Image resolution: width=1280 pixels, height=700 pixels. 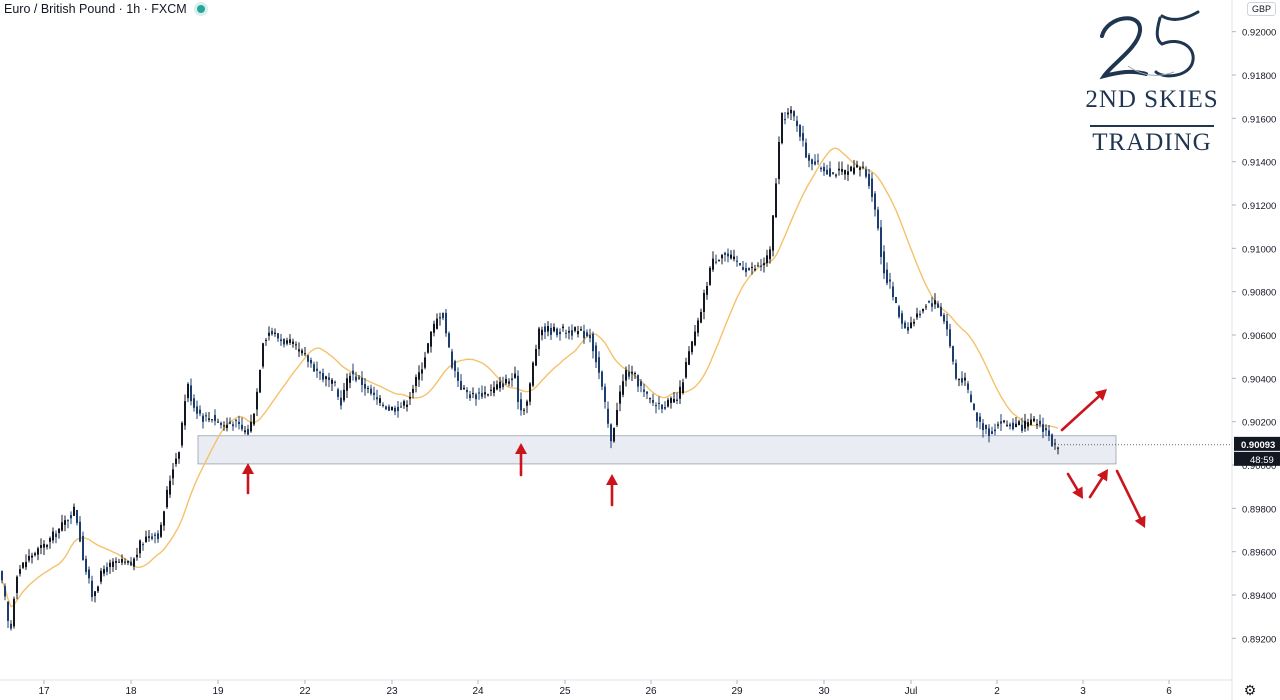 I want to click on scenario-arrow-up-small-head, so click(x=1102, y=475).